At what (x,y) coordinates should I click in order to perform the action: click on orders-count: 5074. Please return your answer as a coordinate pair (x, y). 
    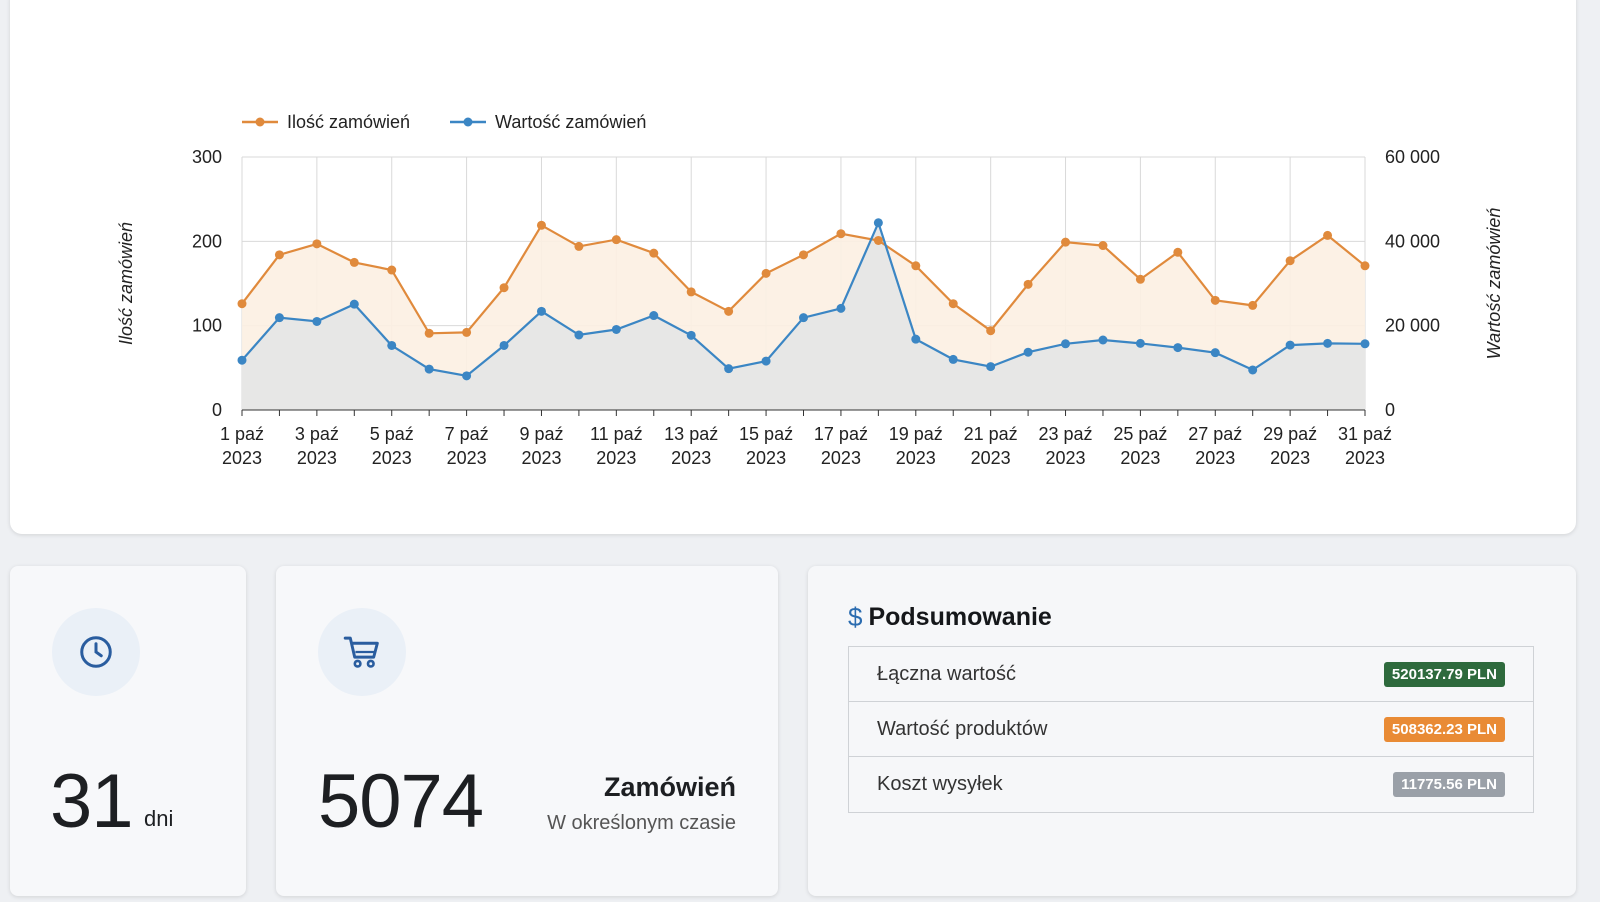
    Looking at the image, I should click on (401, 801).